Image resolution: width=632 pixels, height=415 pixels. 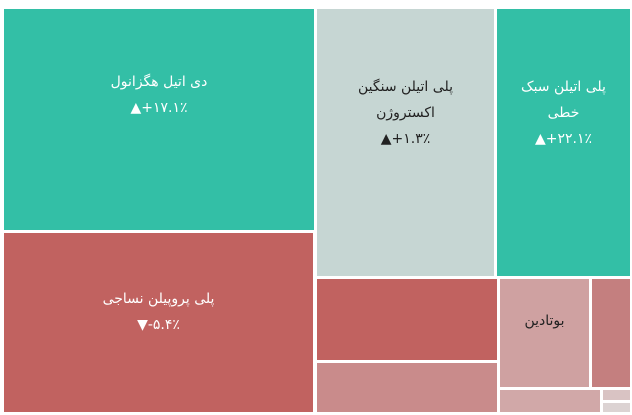 I want to click on tile-name: پلی اتیلن سنگین اکستروژن, so click(x=405, y=99).